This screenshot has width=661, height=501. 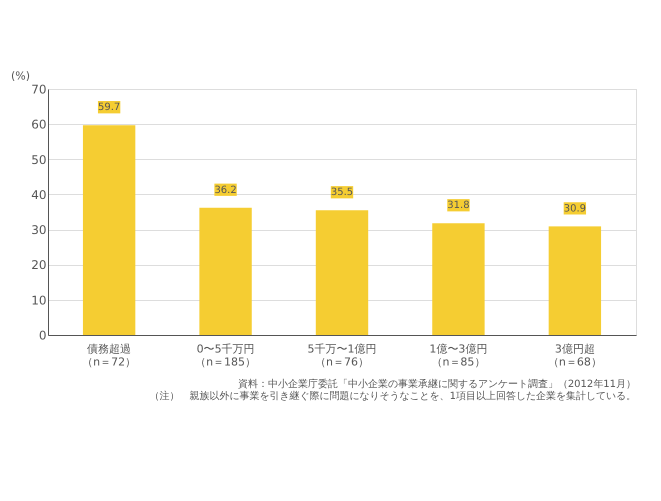 What do you see at coordinates (458, 355) in the screenshot?
I see `x-tick-label: 1億〜3億円（n＝85）` at bounding box center [458, 355].